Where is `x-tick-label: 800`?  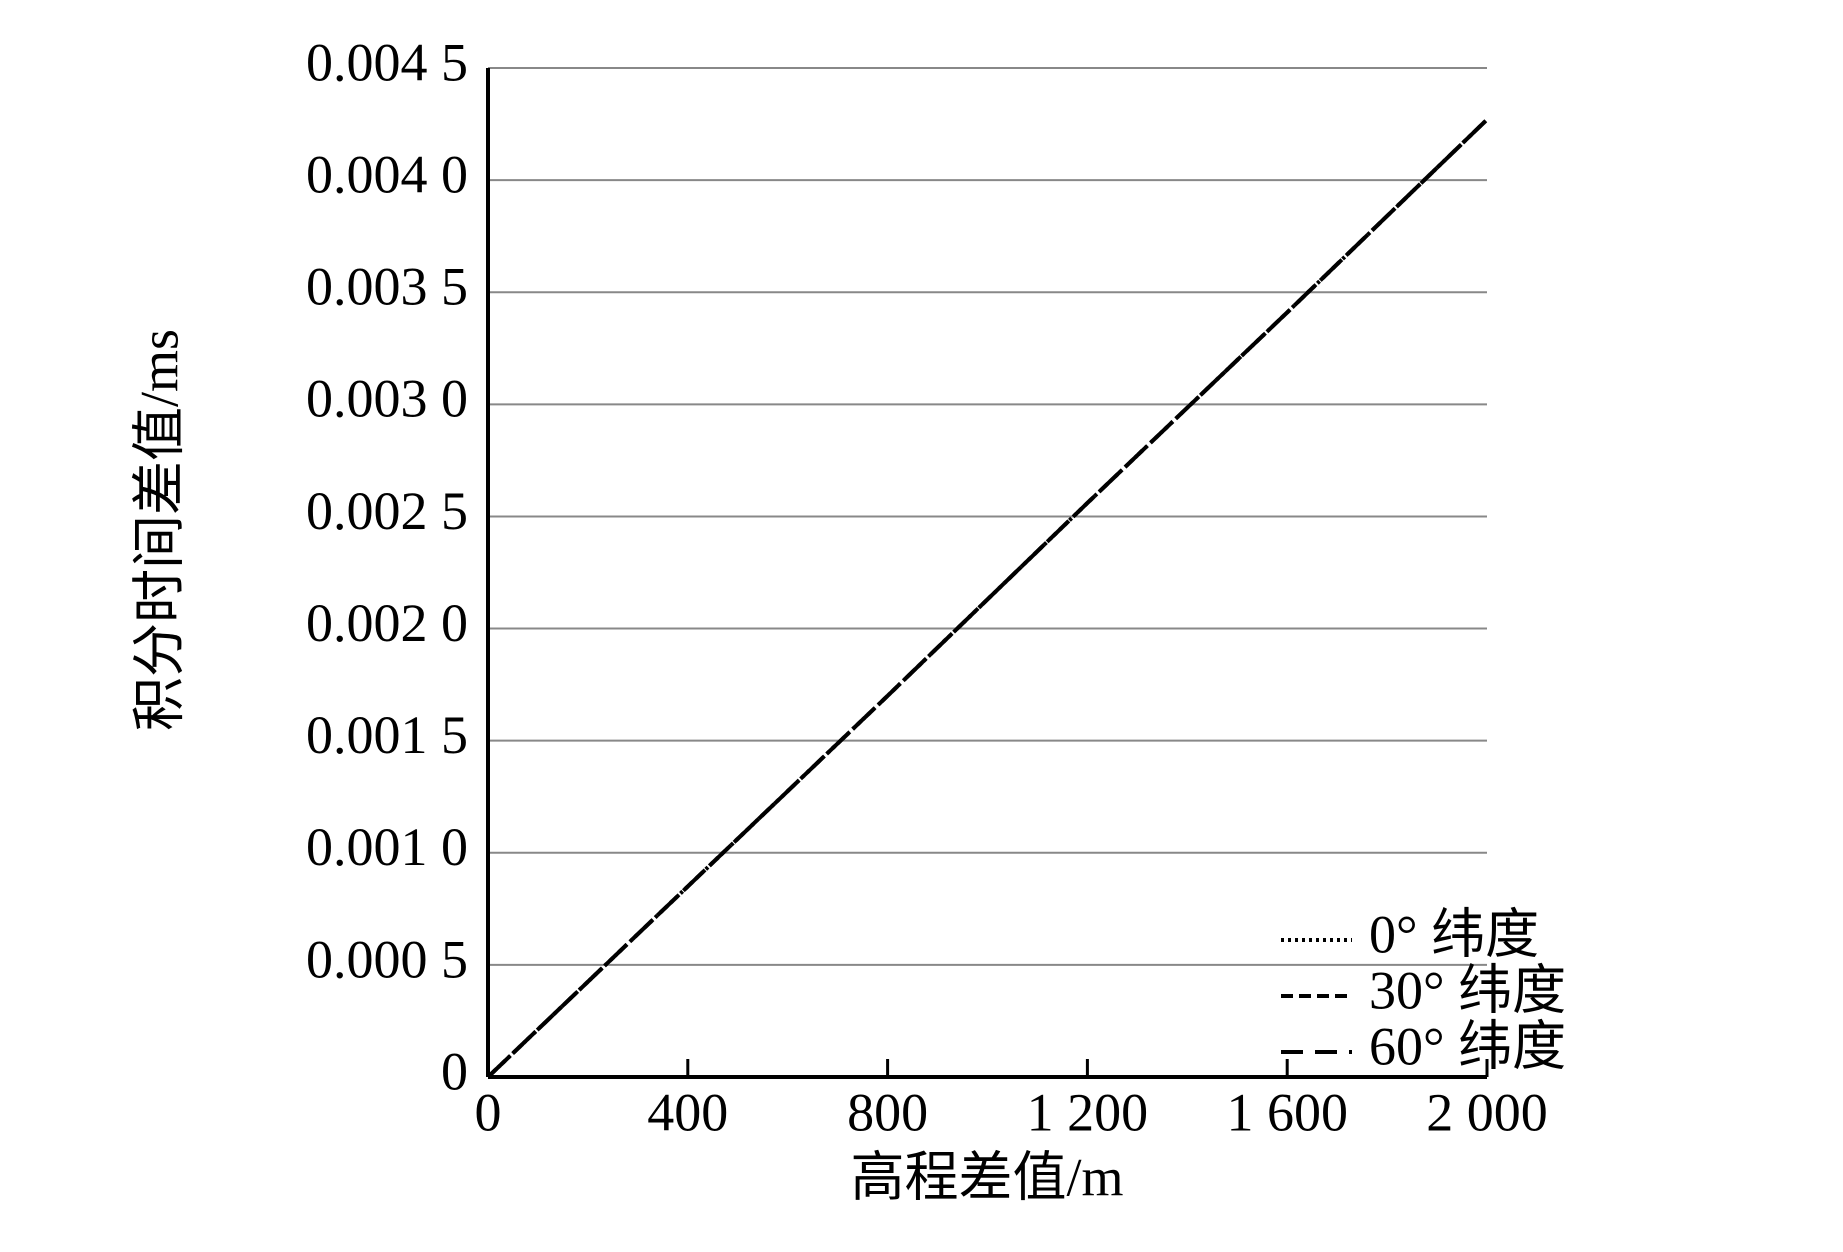 x-tick-label: 800 is located at coordinates (887, 1112).